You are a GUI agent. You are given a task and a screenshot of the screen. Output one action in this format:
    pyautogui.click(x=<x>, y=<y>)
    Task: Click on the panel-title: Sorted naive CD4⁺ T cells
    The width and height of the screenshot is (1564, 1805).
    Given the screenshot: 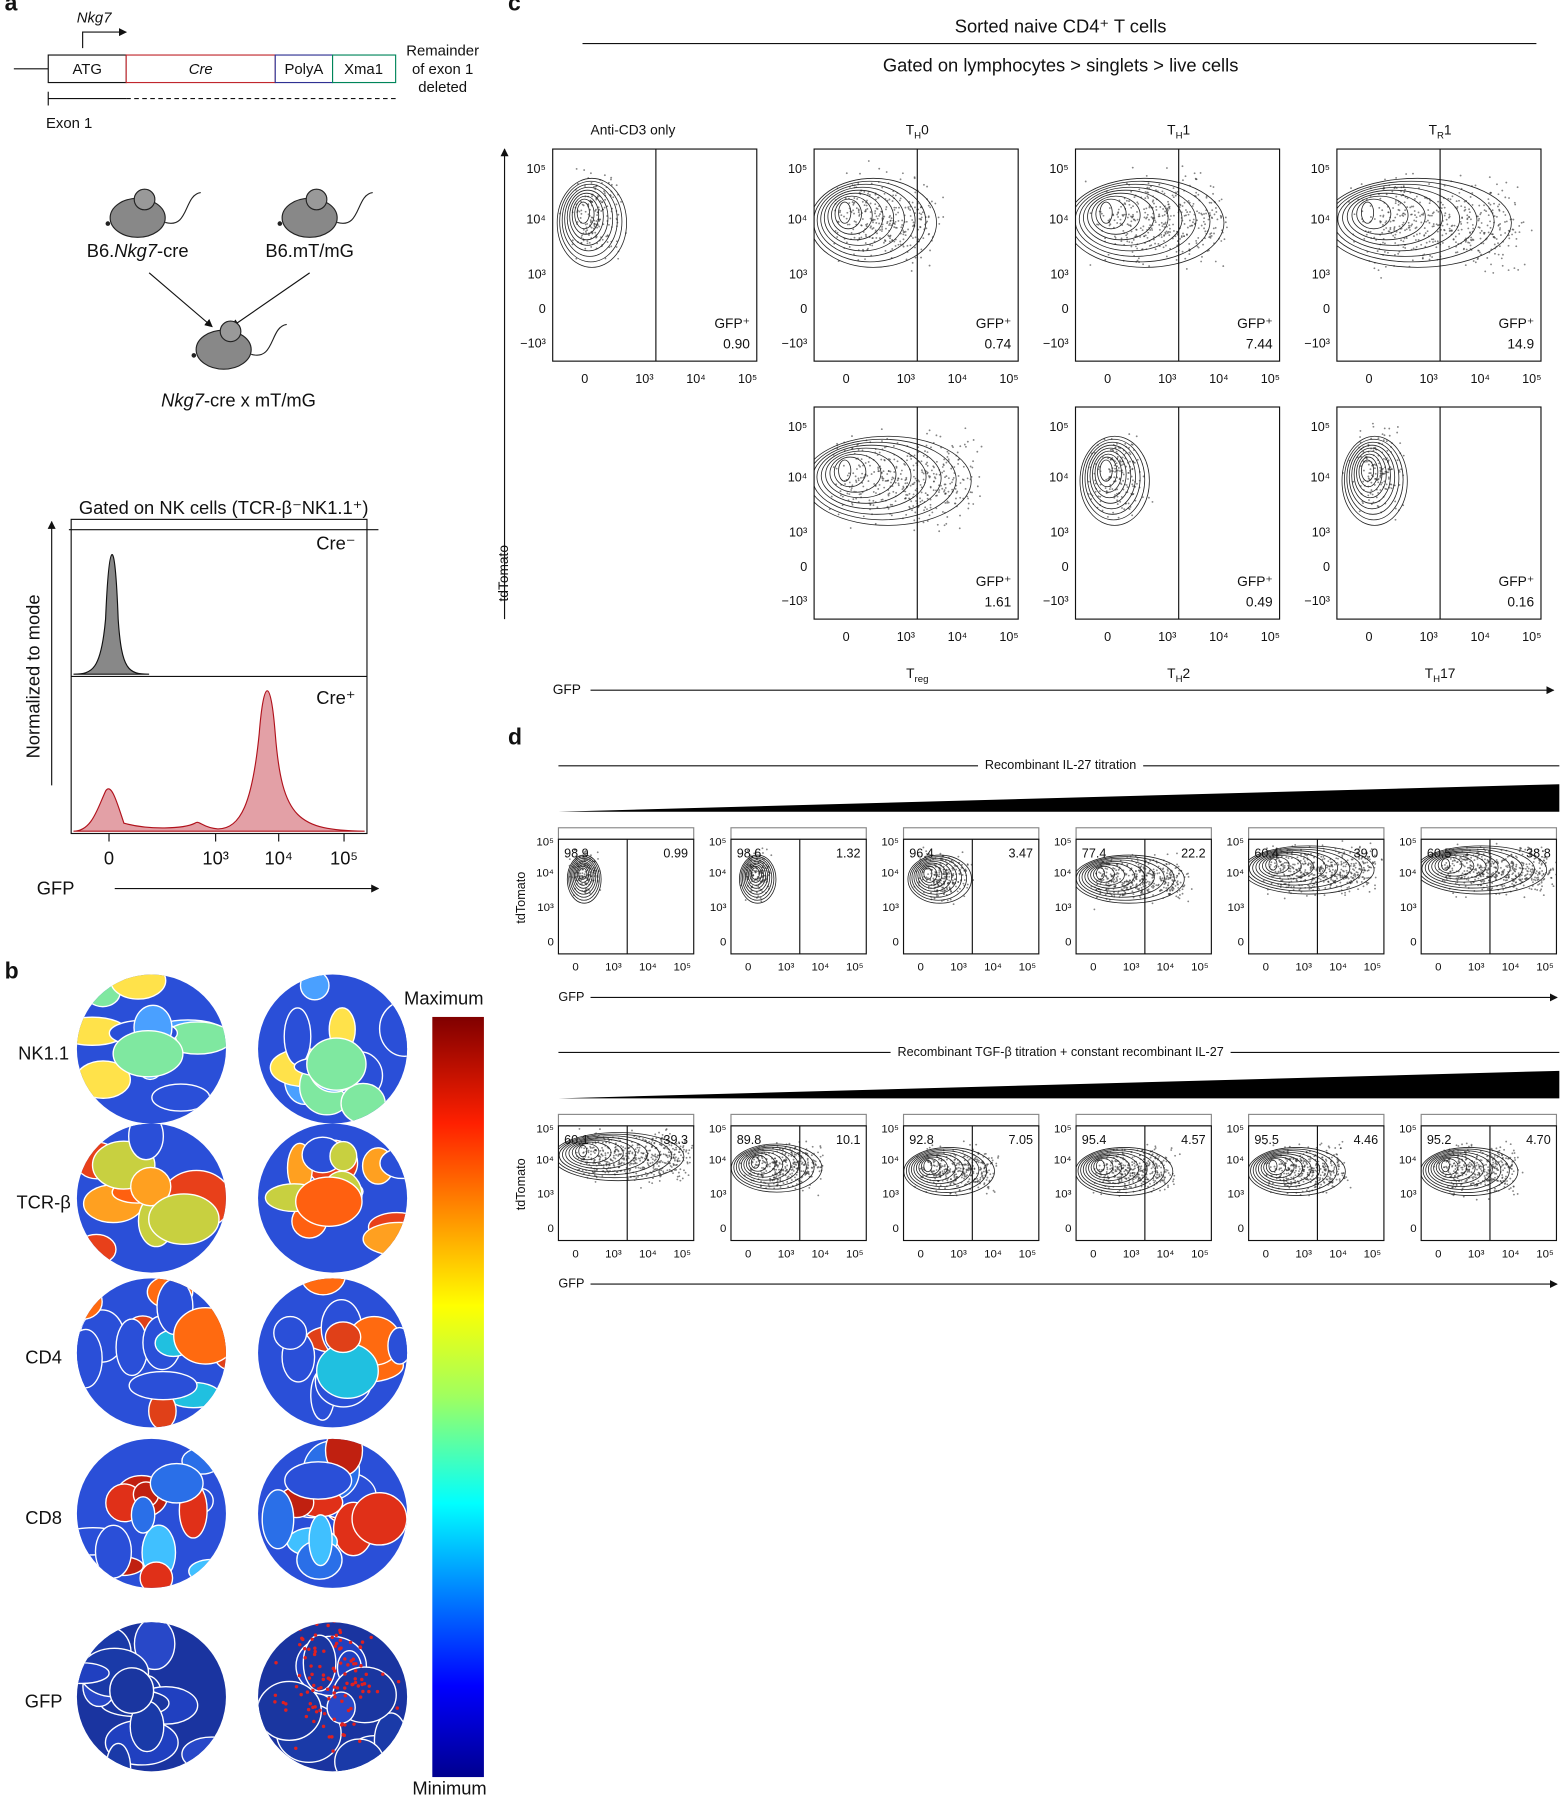 What is the action you would take?
    pyautogui.click(x=1061, y=25)
    